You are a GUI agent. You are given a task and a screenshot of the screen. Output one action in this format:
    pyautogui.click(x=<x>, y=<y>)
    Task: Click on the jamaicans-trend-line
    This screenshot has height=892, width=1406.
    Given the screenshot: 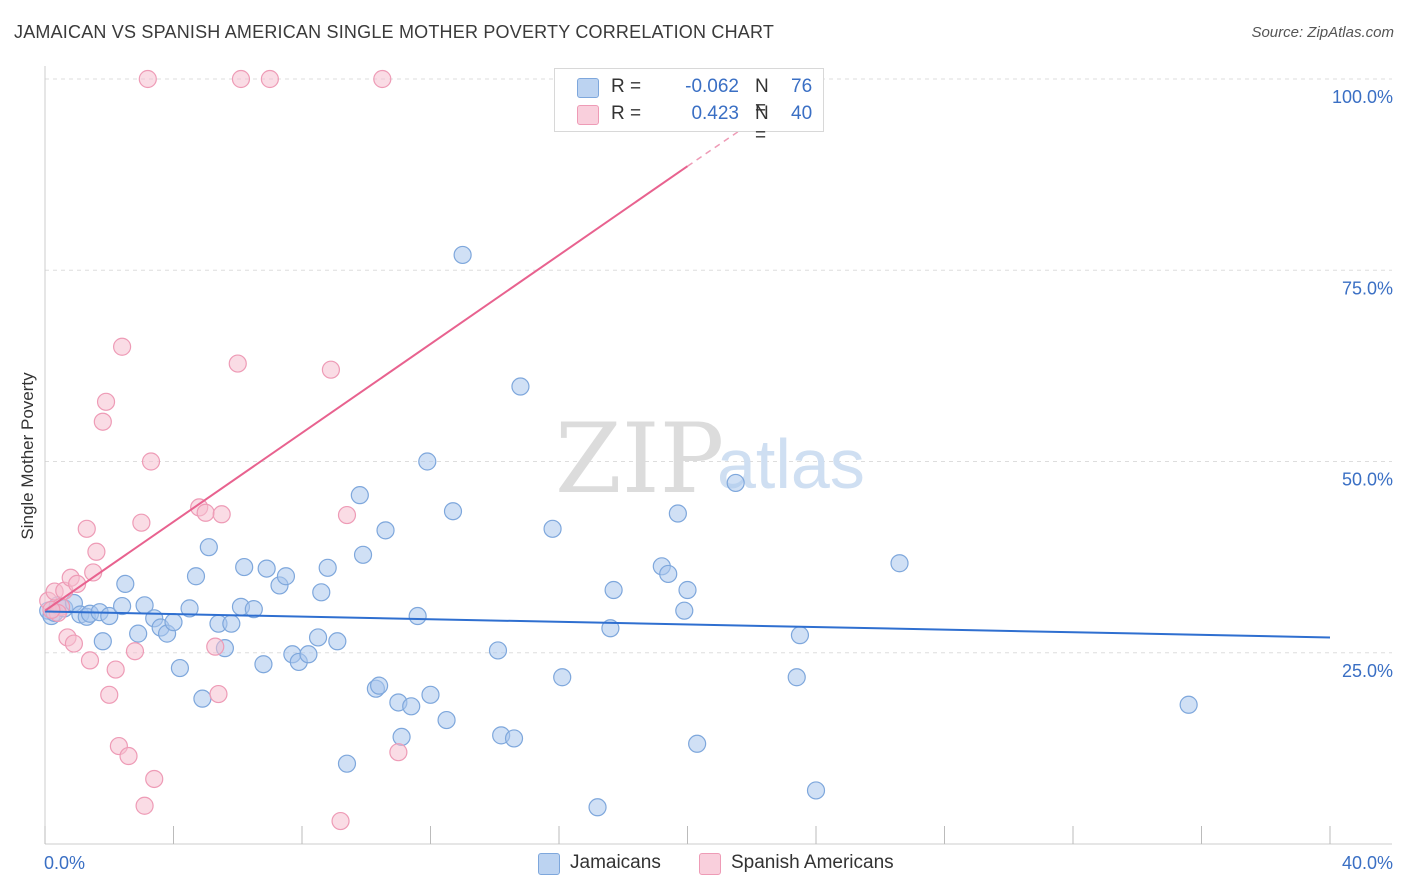 What is the action you would take?
    pyautogui.click(x=687, y=624)
    